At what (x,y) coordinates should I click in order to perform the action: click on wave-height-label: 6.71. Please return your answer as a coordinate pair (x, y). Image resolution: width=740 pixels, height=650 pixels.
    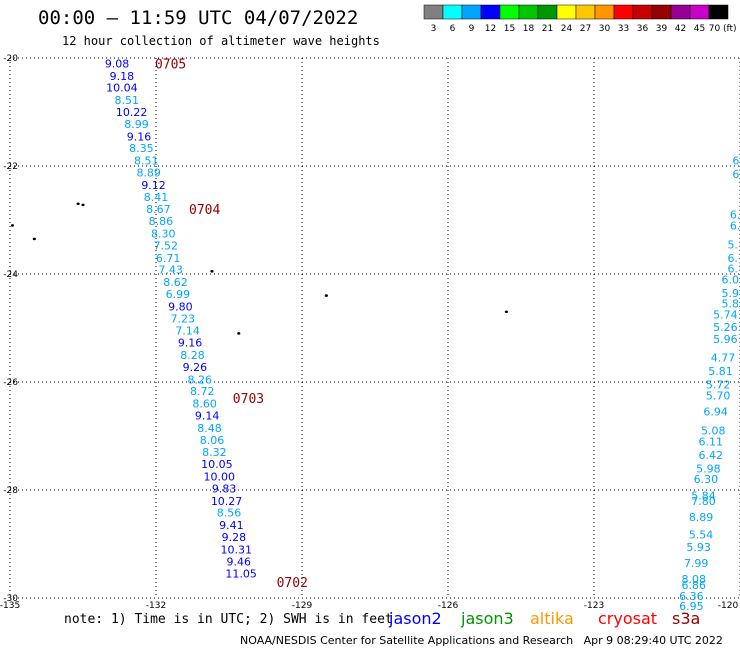
    Looking at the image, I should click on (168, 258).